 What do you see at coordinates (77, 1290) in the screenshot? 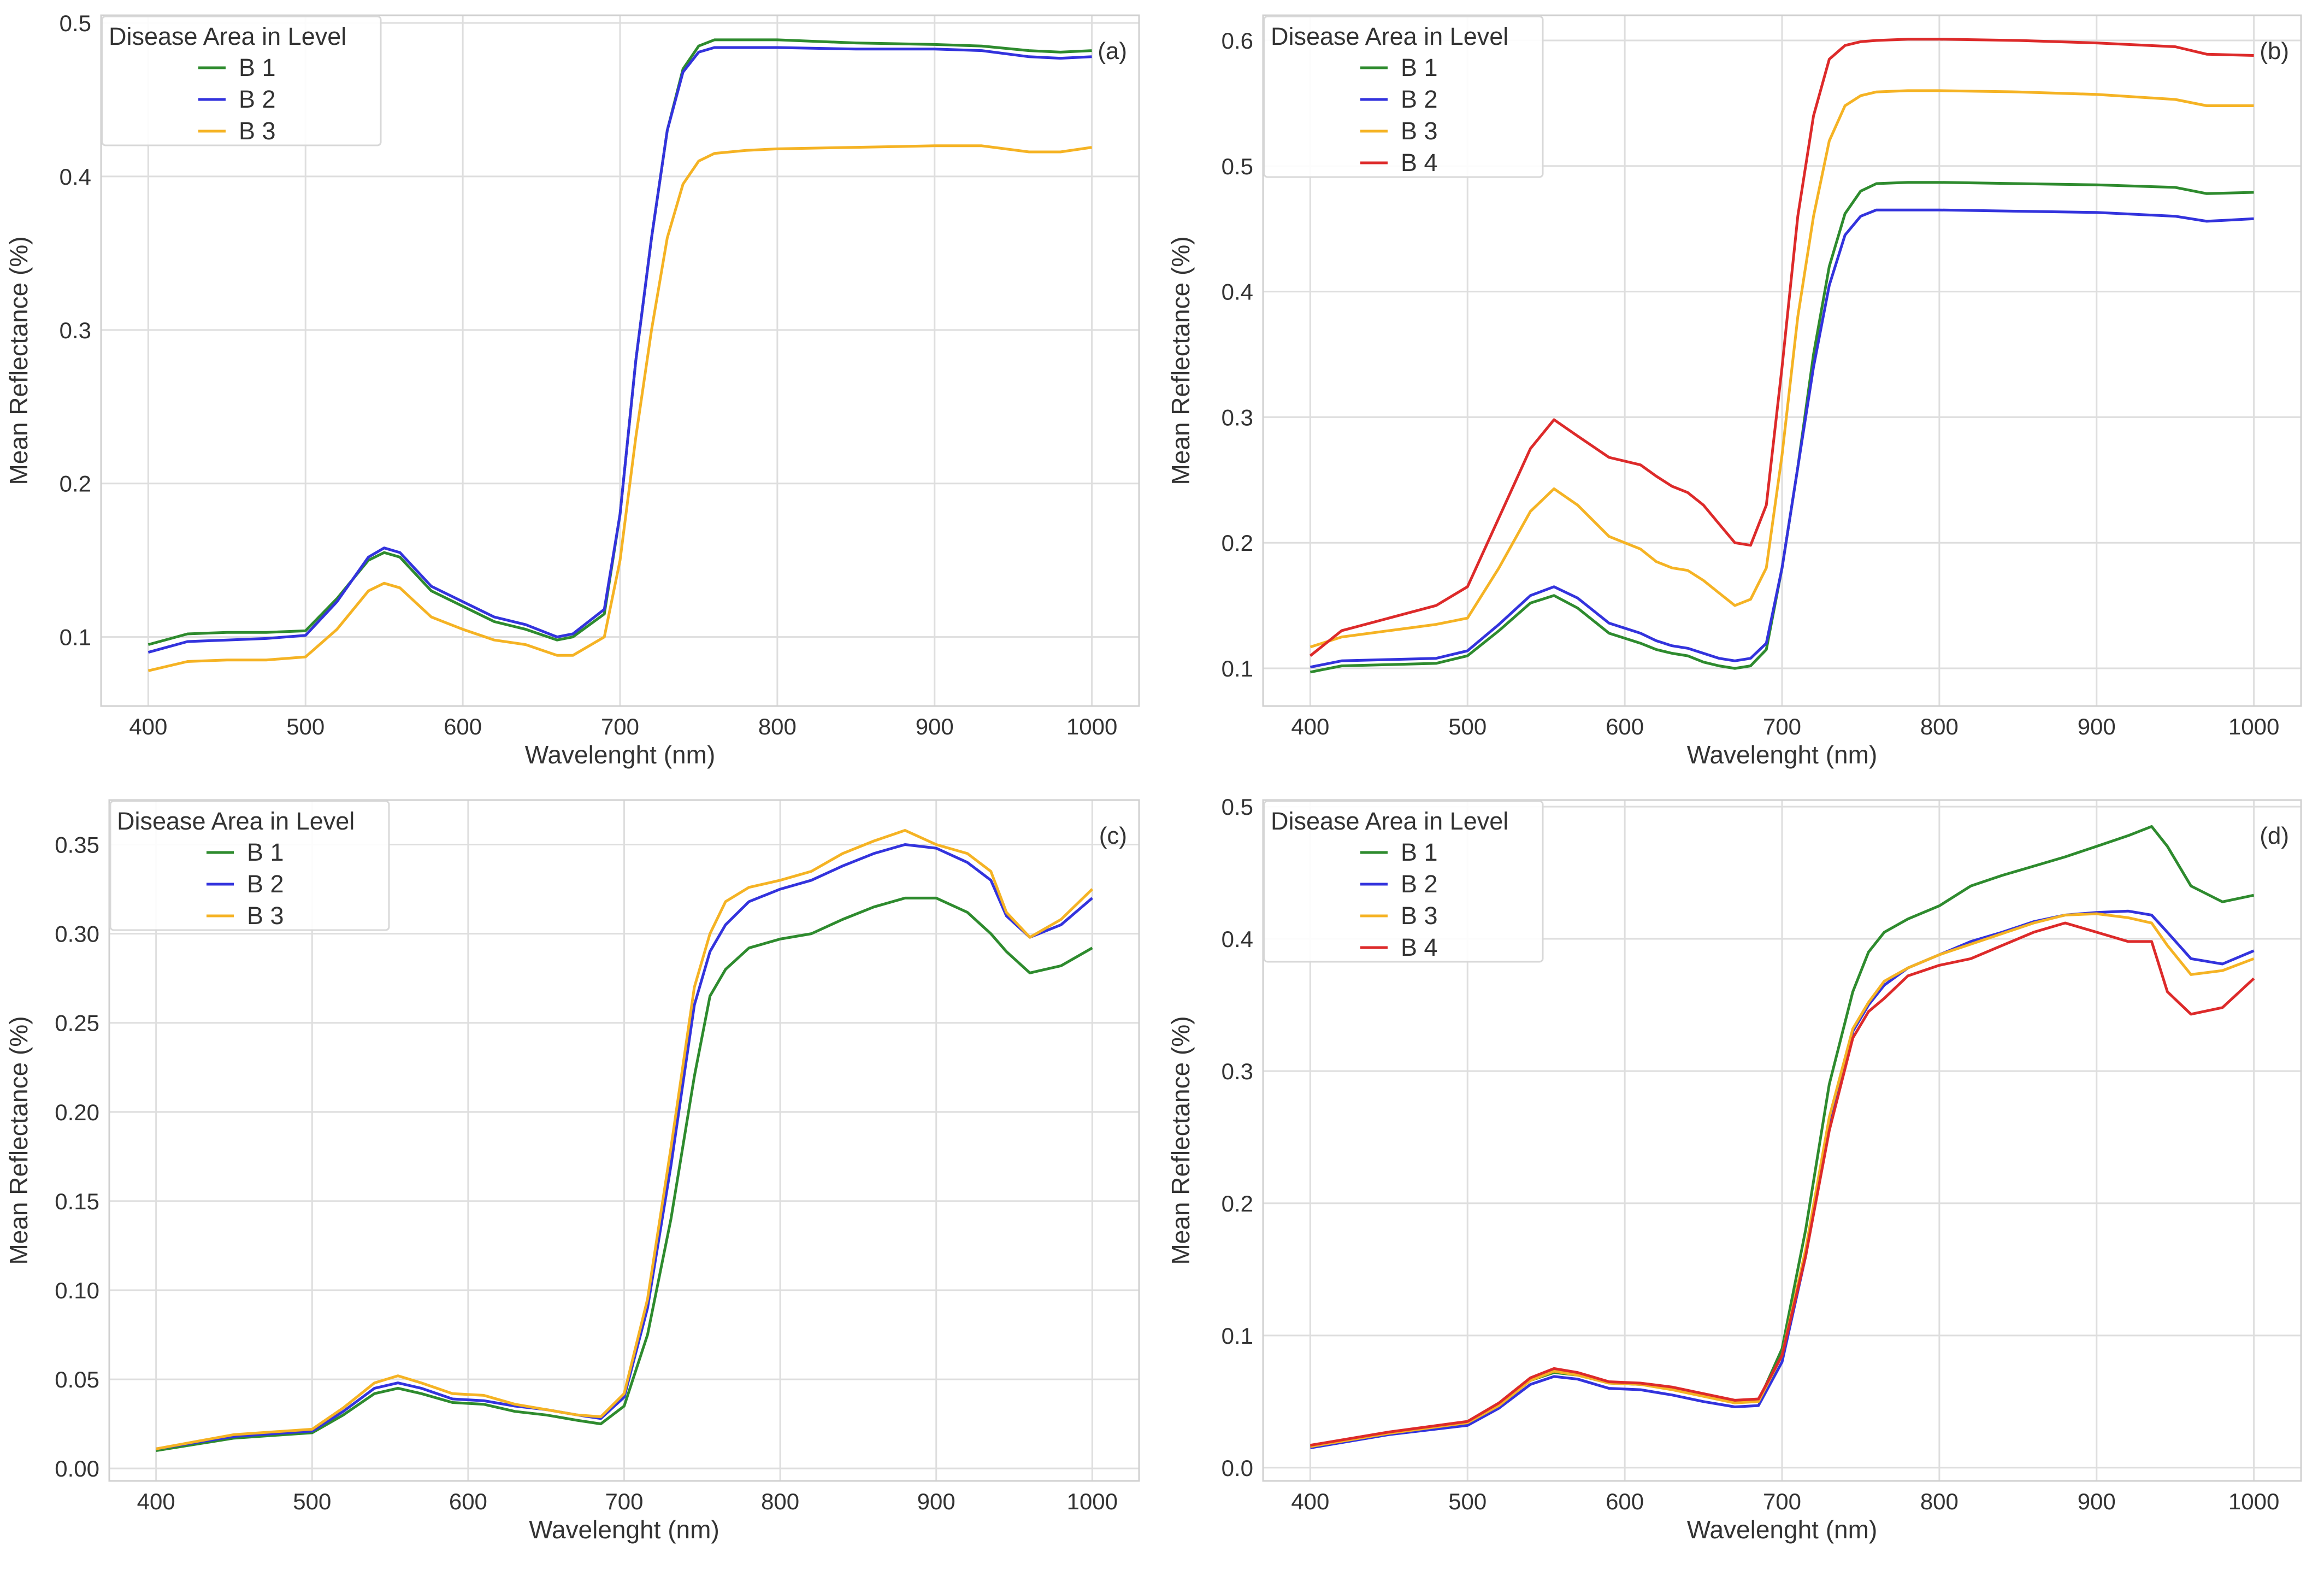
I see `y-tick-label: 0.10` at bounding box center [77, 1290].